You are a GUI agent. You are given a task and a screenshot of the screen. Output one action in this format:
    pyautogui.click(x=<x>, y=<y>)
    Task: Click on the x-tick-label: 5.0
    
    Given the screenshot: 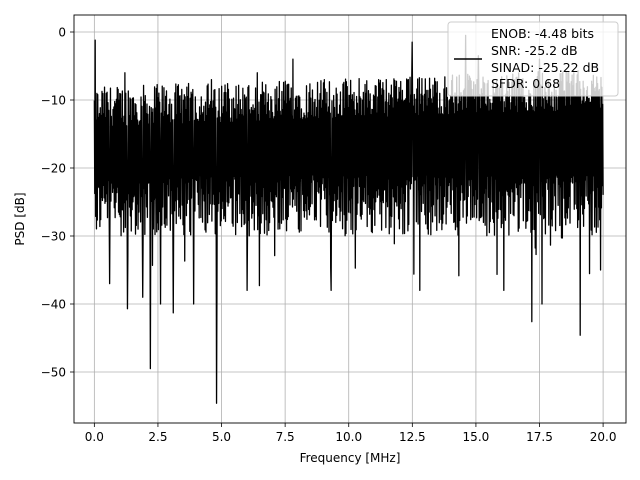 What is the action you would take?
    pyautogui.click(x=221, y=437)
    